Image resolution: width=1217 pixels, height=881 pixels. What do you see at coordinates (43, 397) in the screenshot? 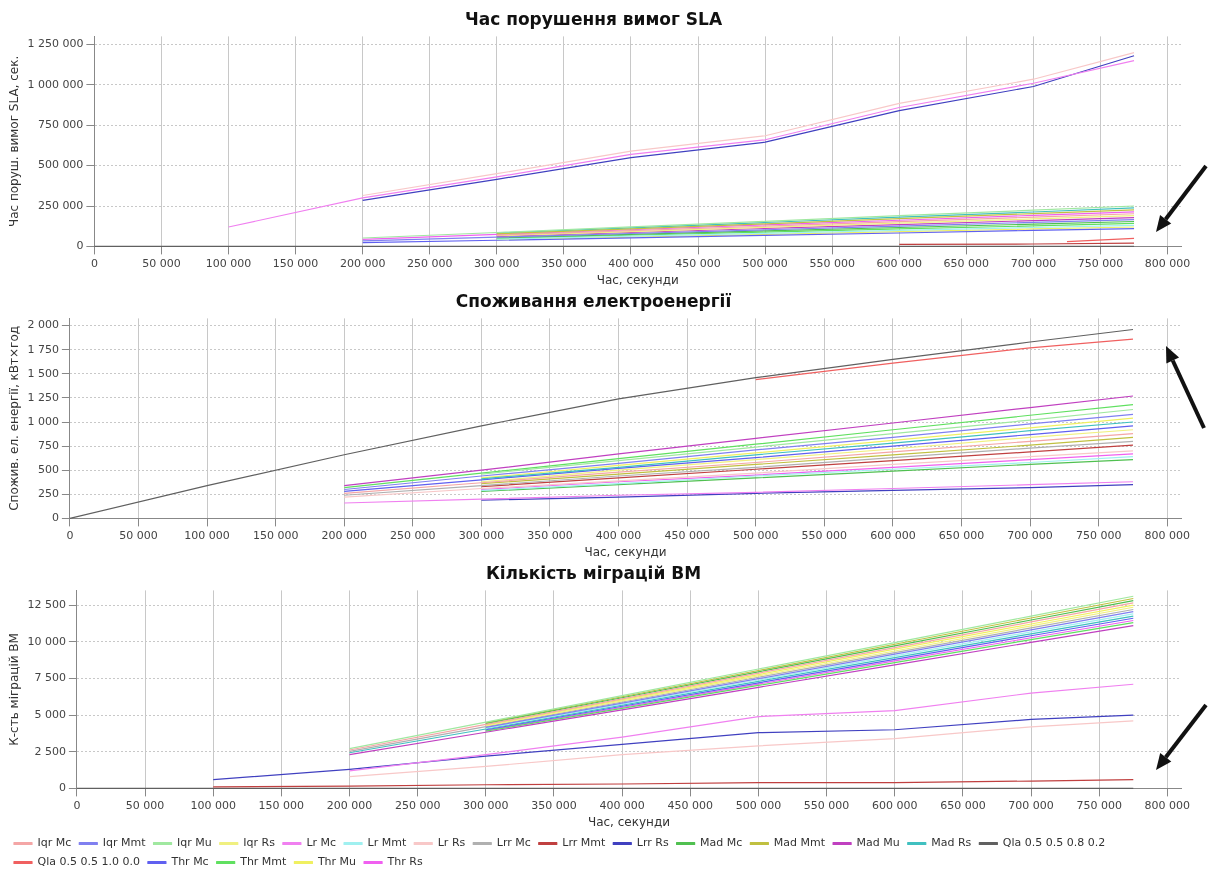
I see `y-tick-label: 1 250` at bounding box center [43, 397].